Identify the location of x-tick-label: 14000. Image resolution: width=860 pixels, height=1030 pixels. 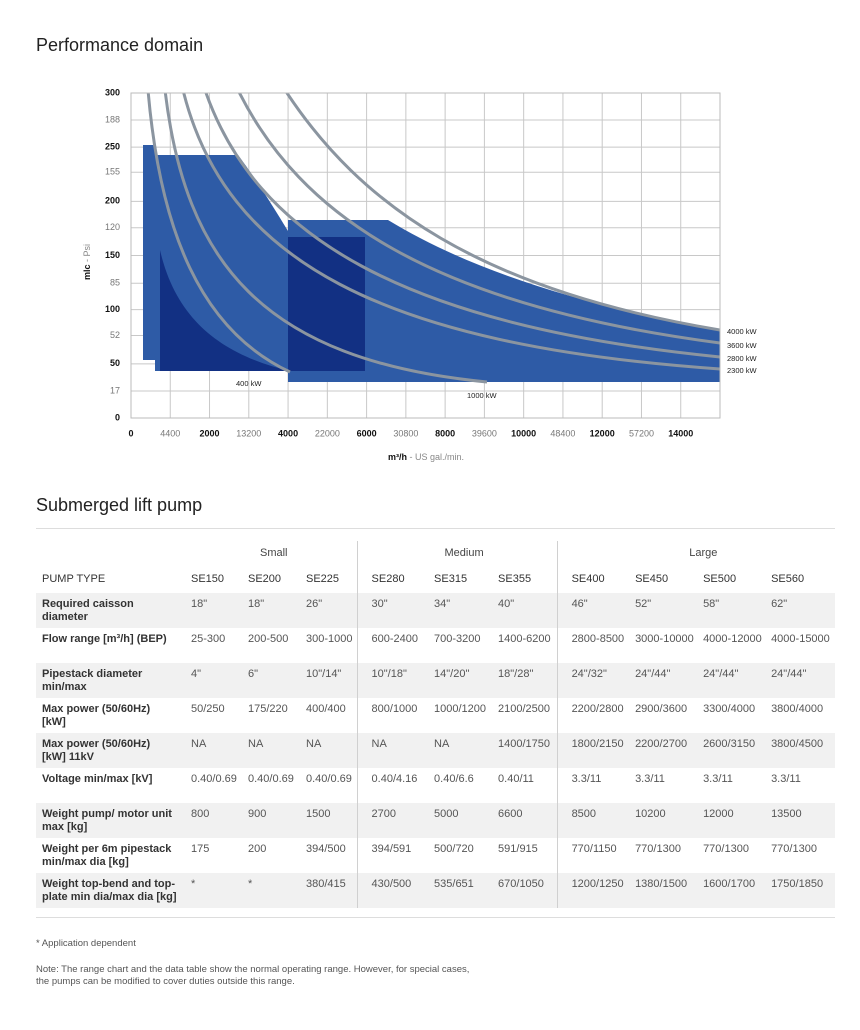
(680, 433).